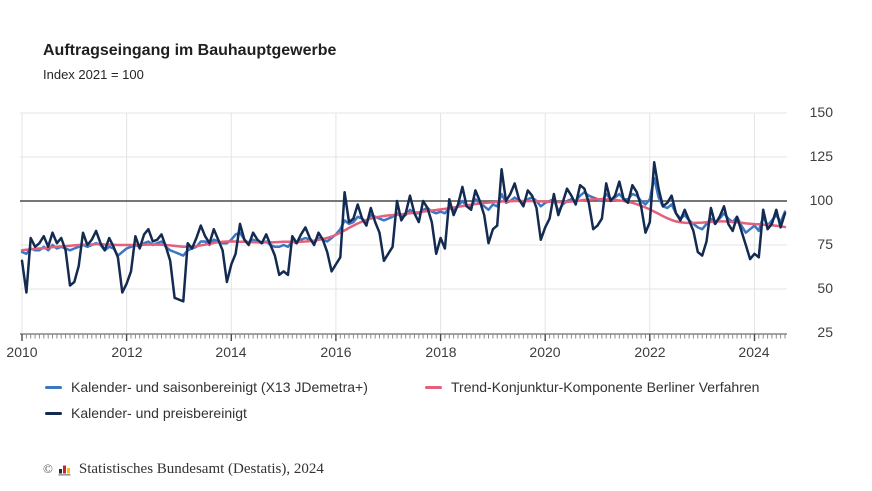  I want to click on copyright-symbol: ©, so click(48, 468).